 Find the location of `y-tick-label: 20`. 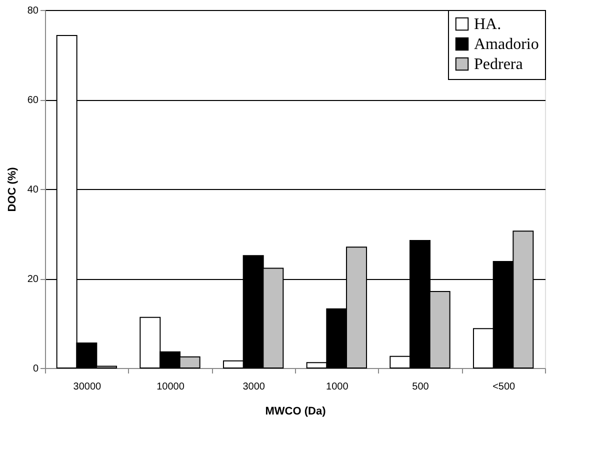

y-tick-label: 20 is located at coordinates (33, 279).